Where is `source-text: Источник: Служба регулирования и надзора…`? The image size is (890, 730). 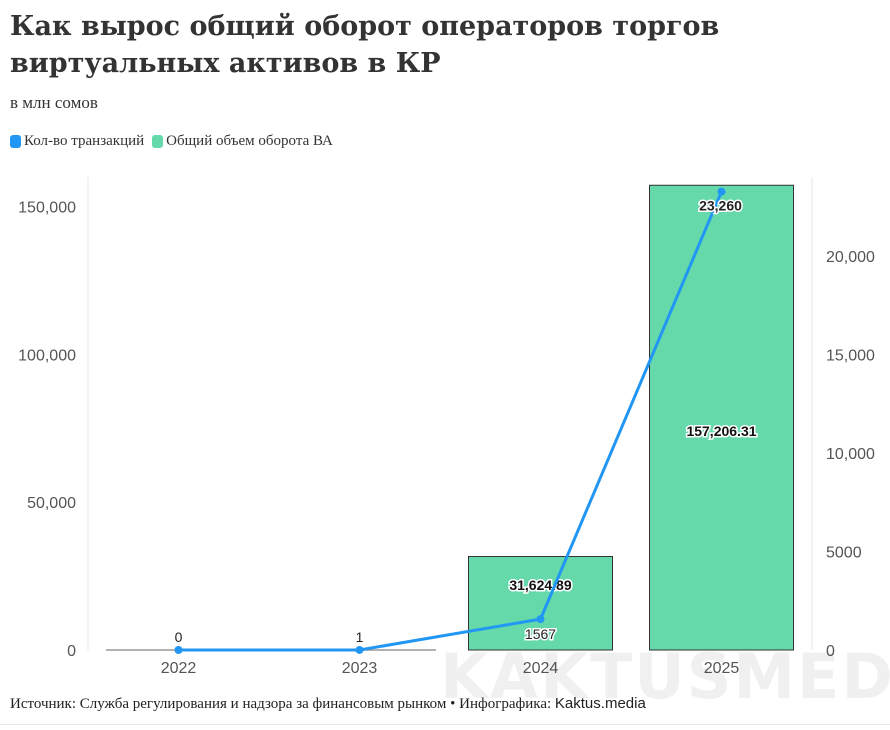
source-text: Источник: Служба регулирования и надзора… is located at coordinates (282, 704).